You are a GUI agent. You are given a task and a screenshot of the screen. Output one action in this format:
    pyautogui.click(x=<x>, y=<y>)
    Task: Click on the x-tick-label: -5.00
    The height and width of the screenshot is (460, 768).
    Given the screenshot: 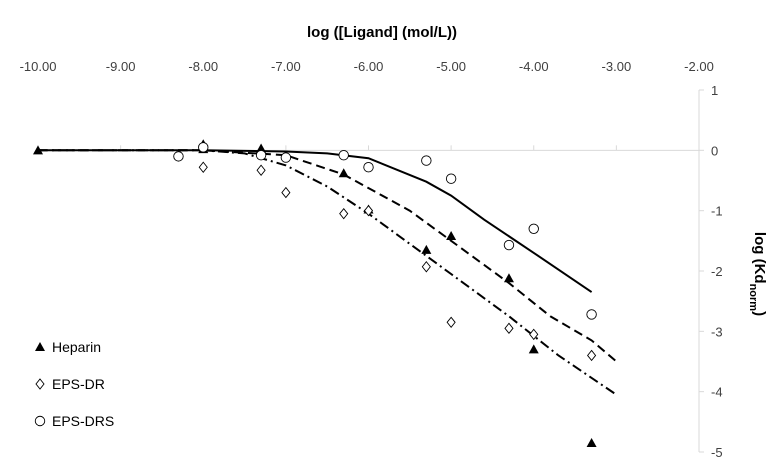 What is the action you would take?
    pyautogui.click(x=451, y=66)
    